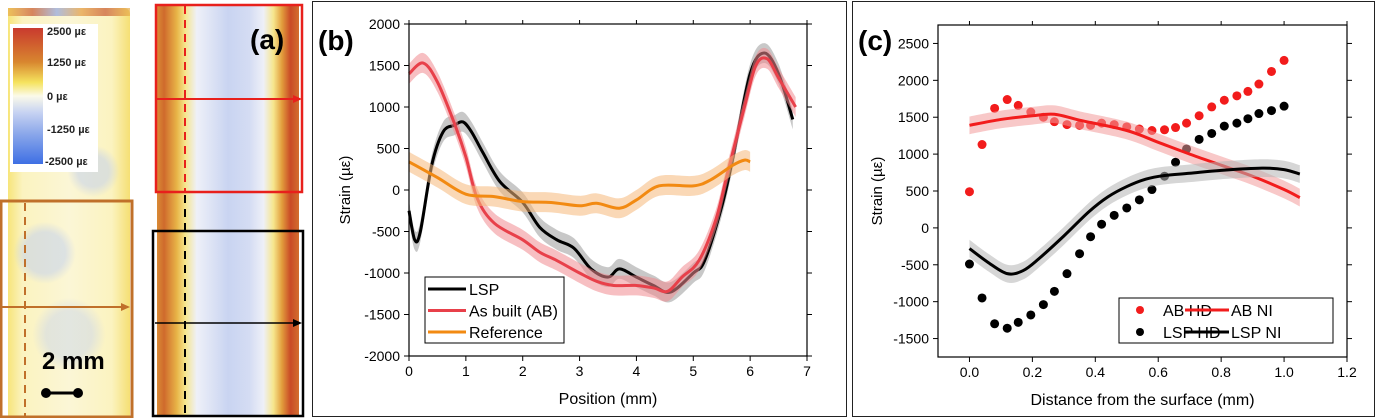 Image resolution: width=1376 pixels, height=418 pixels. I want to click on panel-a-label: (a), so click(267, 39).